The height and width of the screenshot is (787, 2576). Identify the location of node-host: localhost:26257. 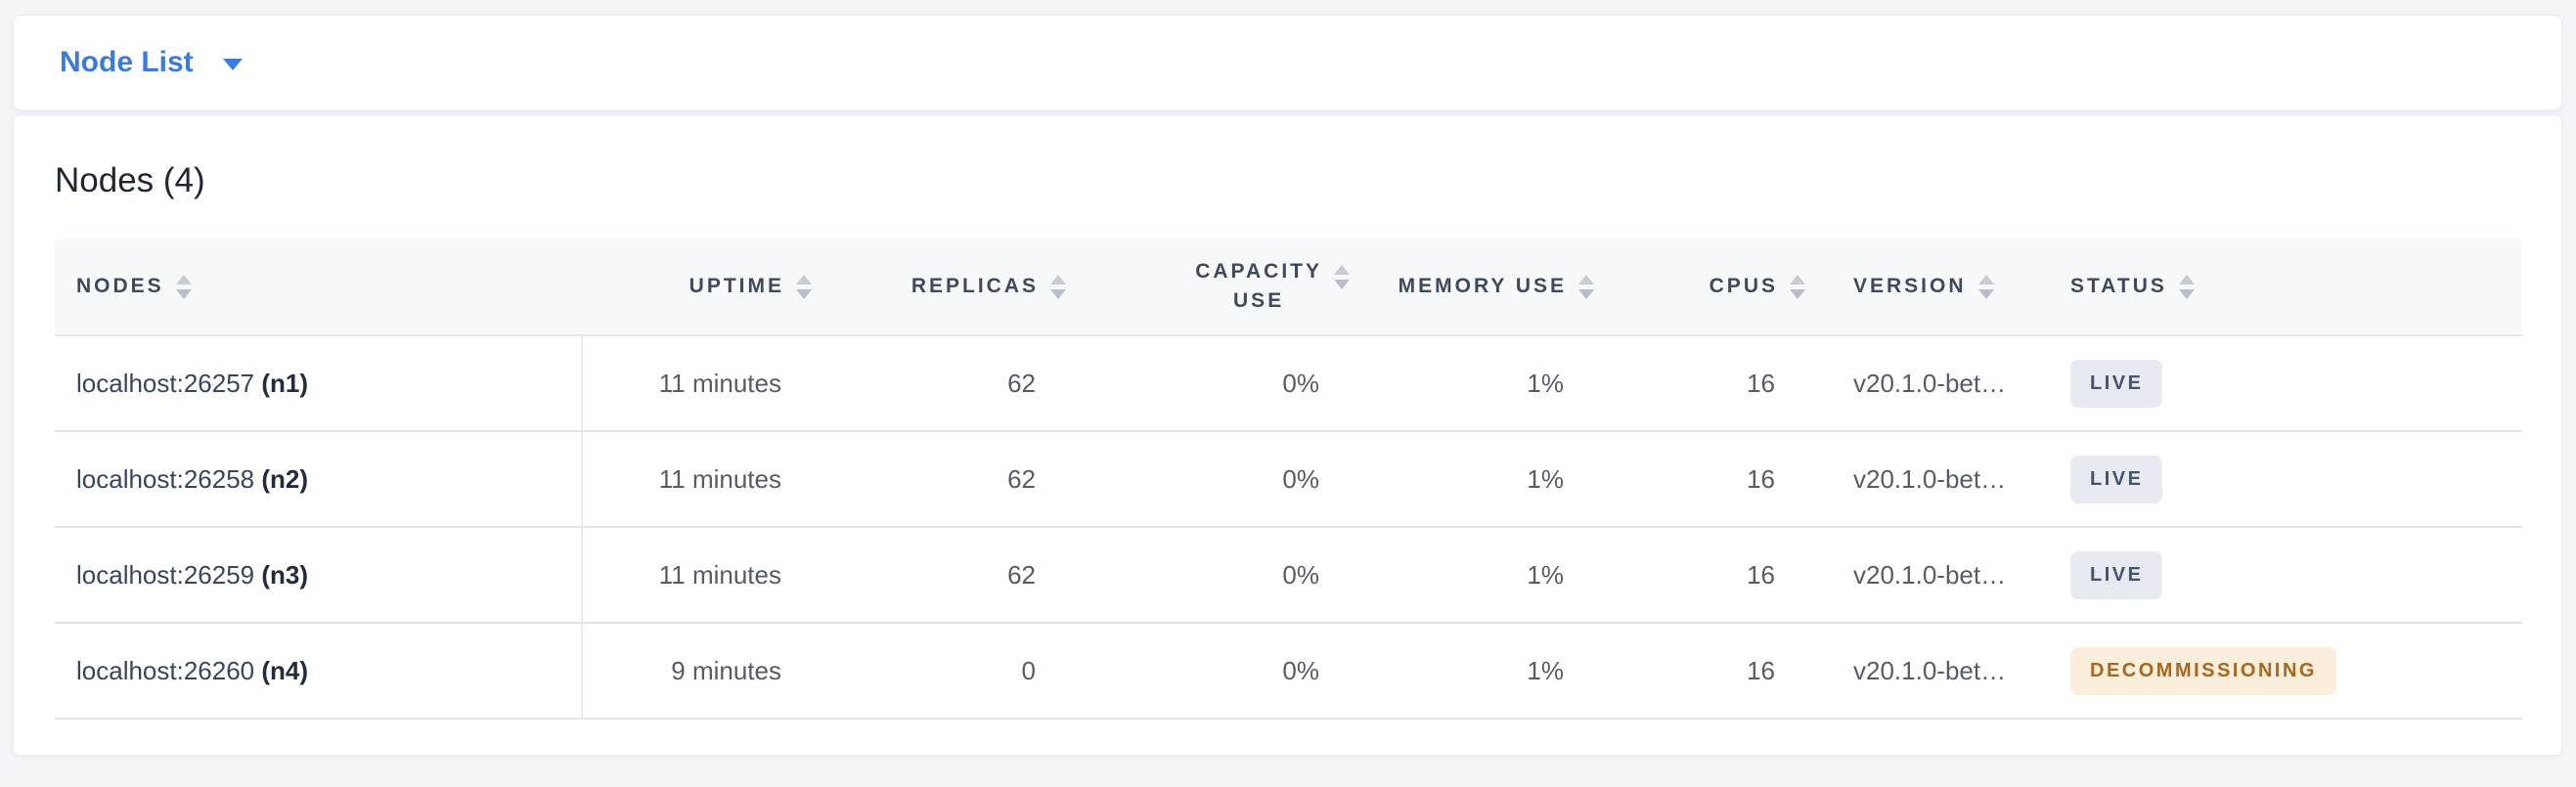
(165, 383).